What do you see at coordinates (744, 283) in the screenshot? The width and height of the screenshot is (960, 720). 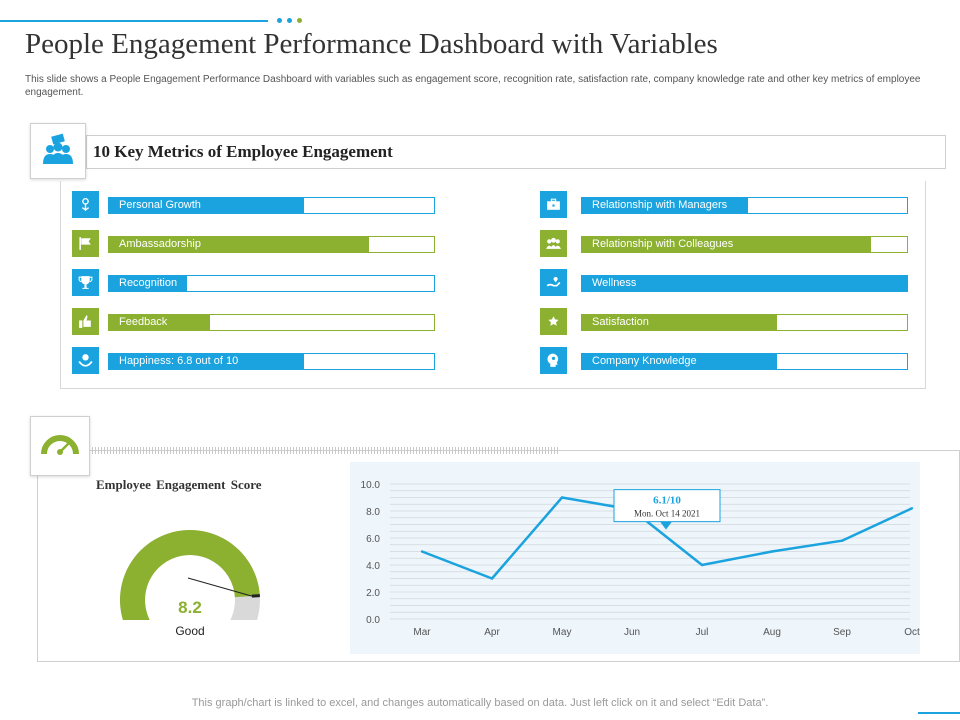 I see `metric-bar-wellness: Wellness` at bounding box center [744, 283].